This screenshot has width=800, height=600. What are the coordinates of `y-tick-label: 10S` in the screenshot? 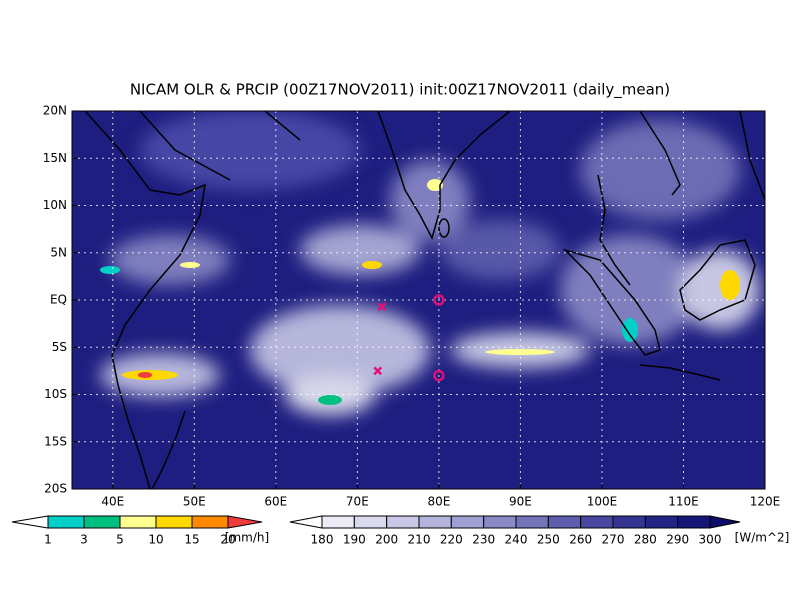 It's located at (55, 394).